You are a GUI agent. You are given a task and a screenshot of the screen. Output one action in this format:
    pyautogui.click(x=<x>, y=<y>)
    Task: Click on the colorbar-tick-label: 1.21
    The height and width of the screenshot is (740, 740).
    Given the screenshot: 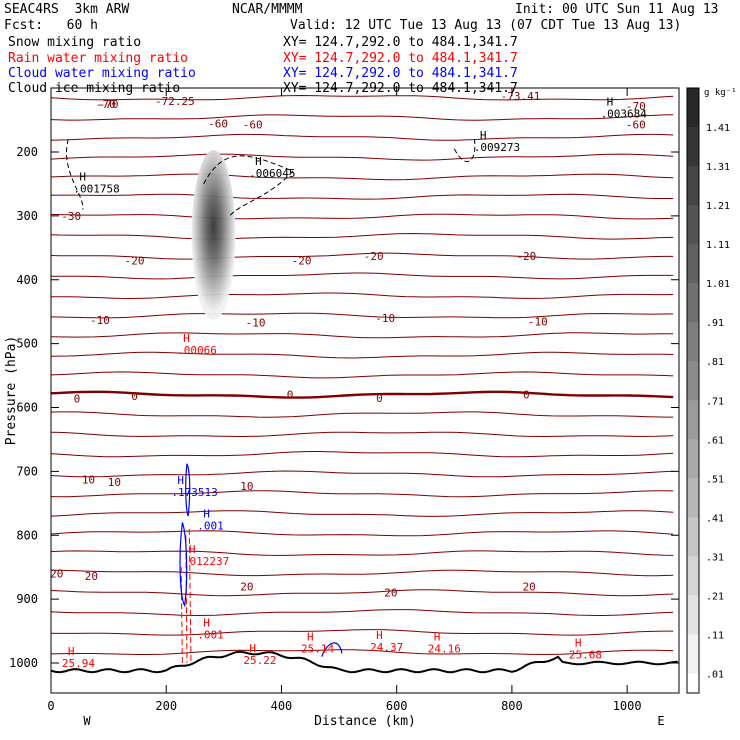 What is the action you would take?
    pyautogui.click(x=718, y=206)
    